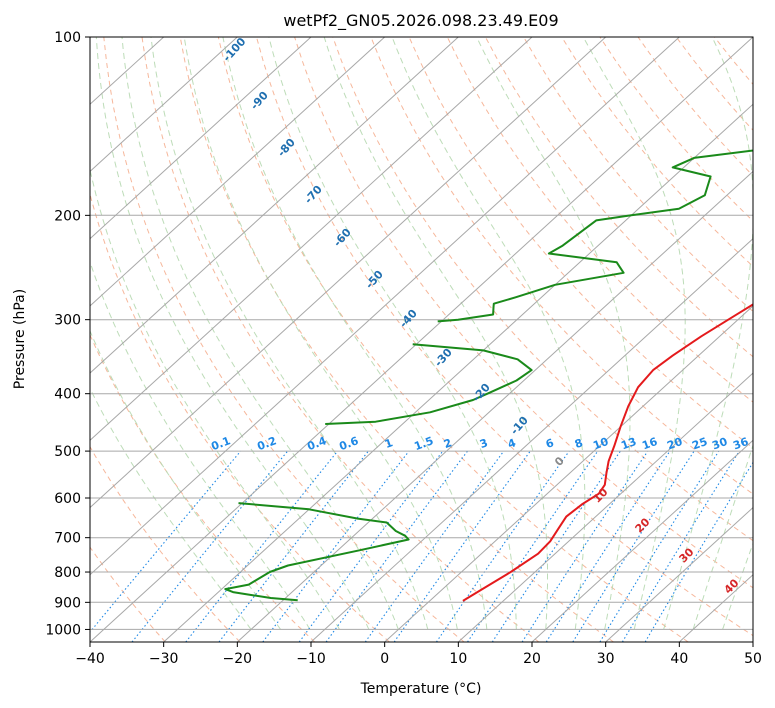 The image size is (775, 708). Describe the element at coordinates (512, 443) in the screenshot. I see `mixing-ratio-label: 4` at that location.